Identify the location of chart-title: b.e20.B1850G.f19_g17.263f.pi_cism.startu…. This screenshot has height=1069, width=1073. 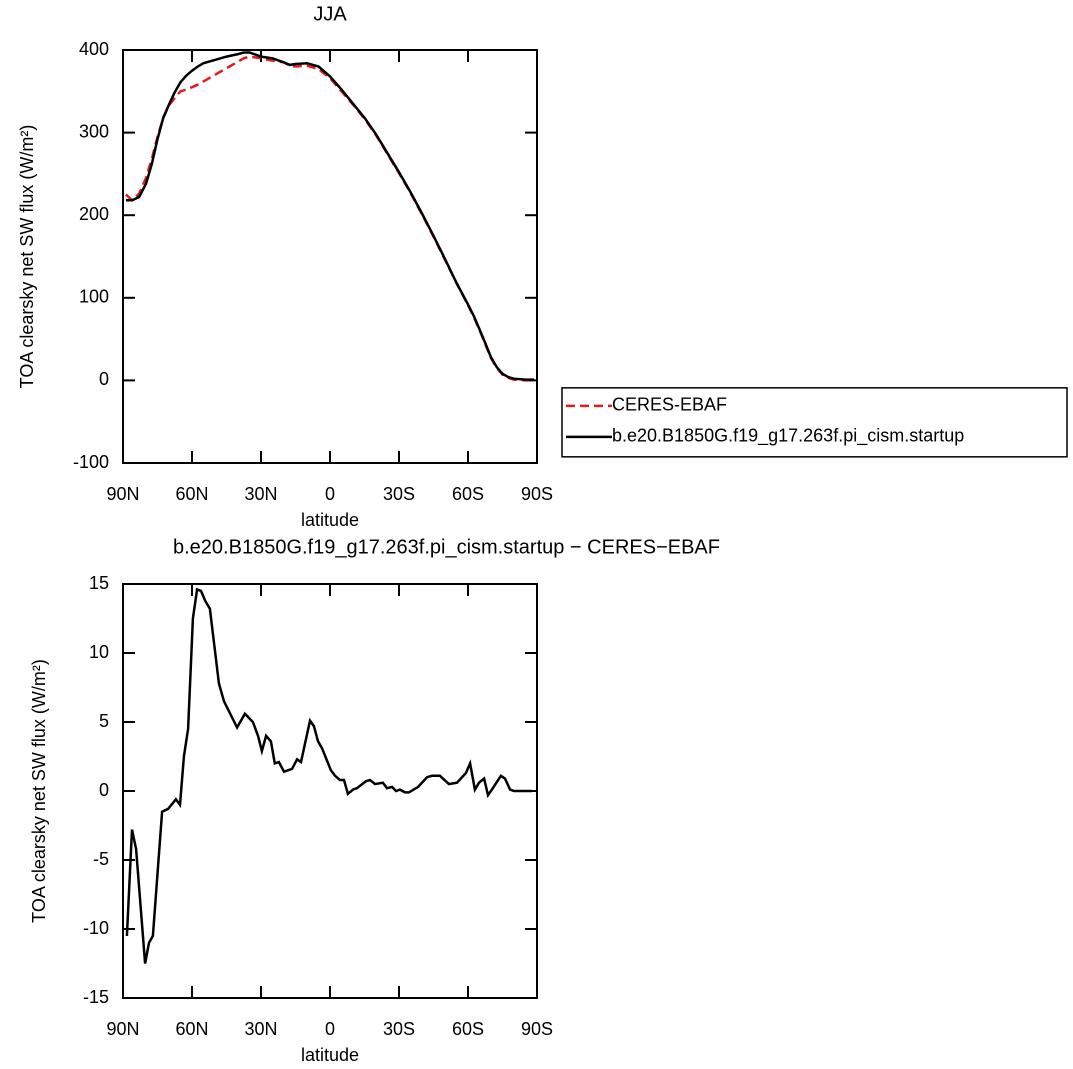
(446, 547).